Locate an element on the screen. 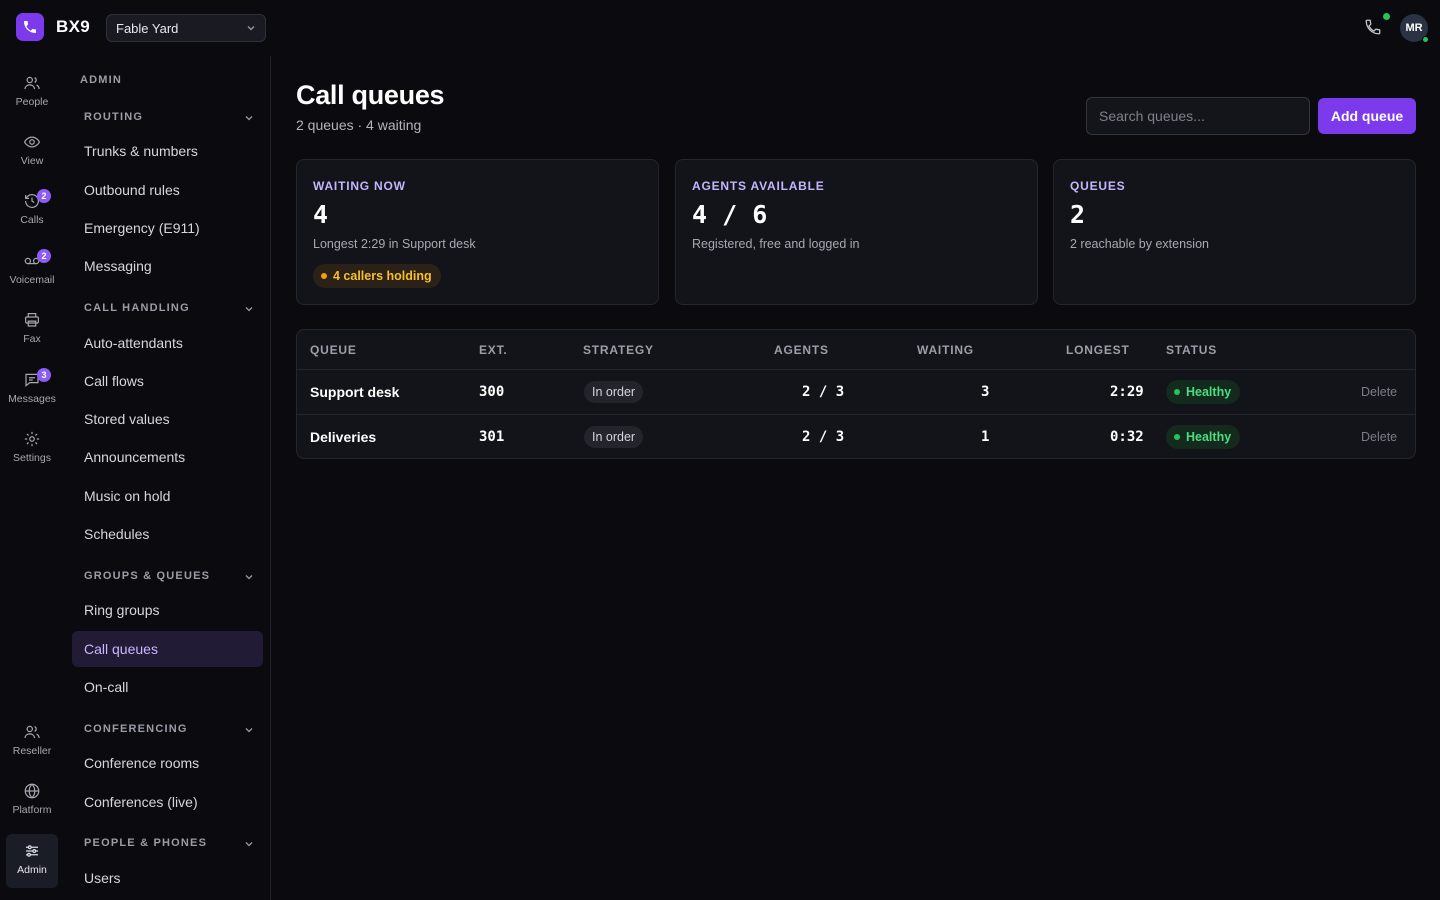 The image size is (1440, 900). org-select: Fable Yard is located at coordinates (186, 28).